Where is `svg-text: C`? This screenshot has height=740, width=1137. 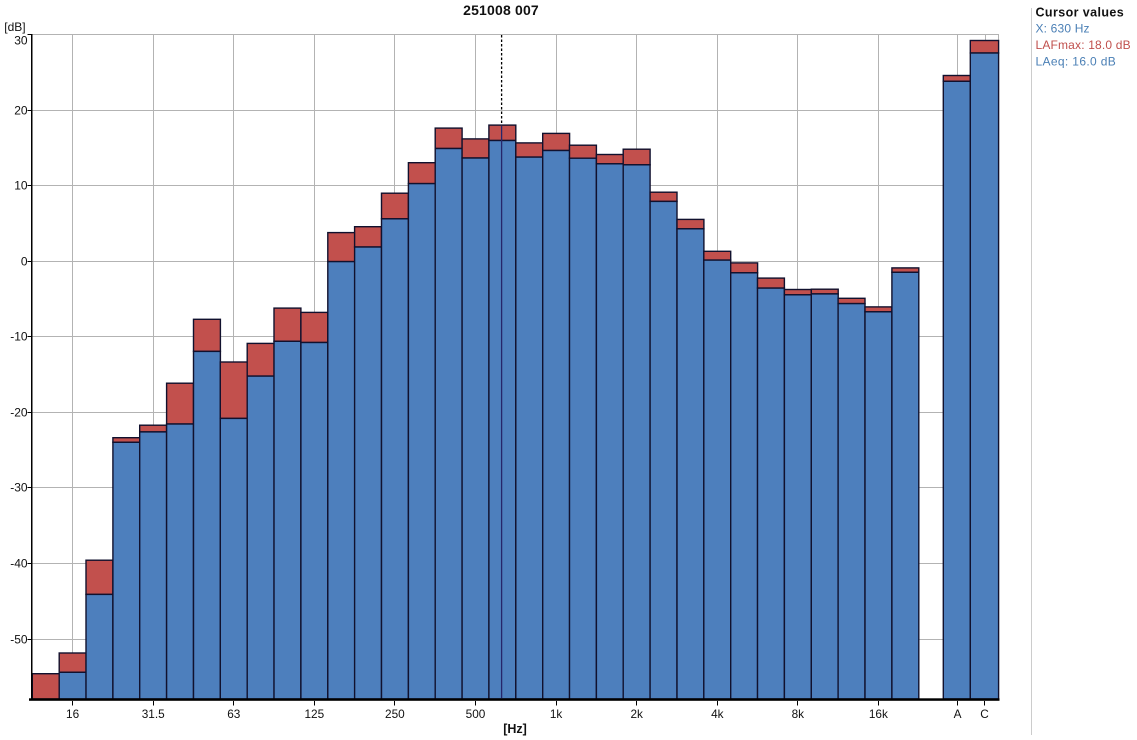 svg-text: C is located at coordinates (984, 714).